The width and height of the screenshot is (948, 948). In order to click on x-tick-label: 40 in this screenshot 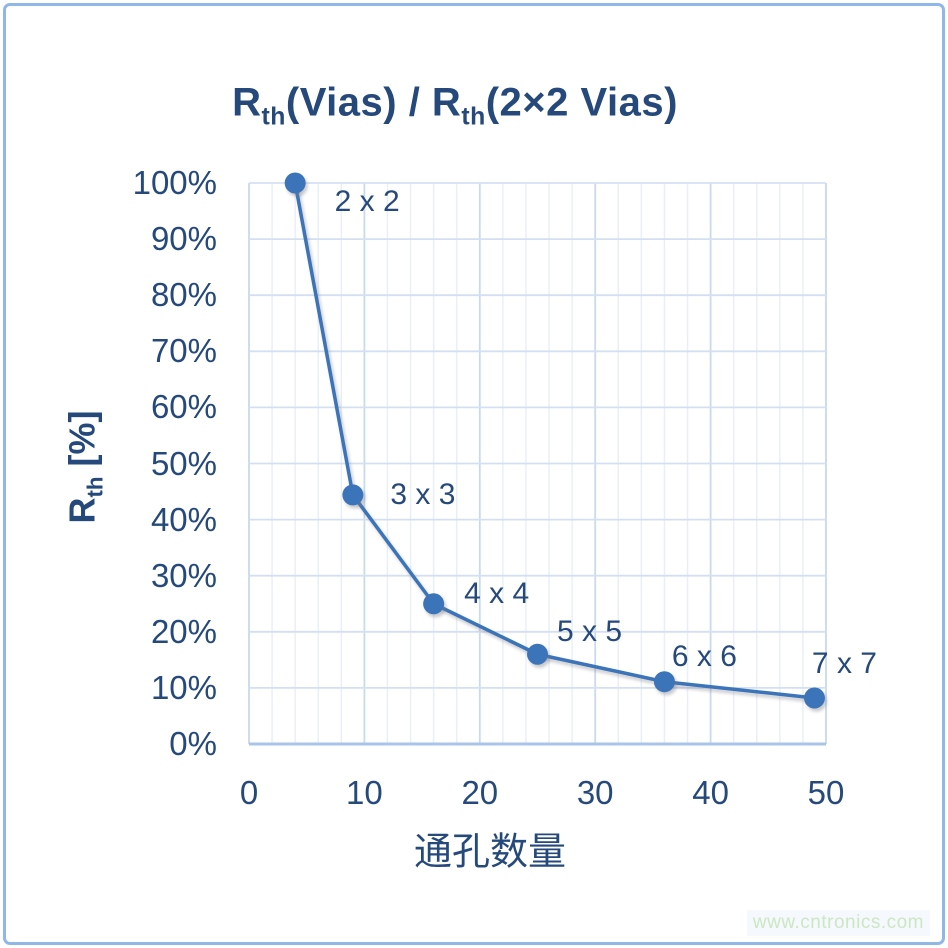, I will do `click(710, 792)`.